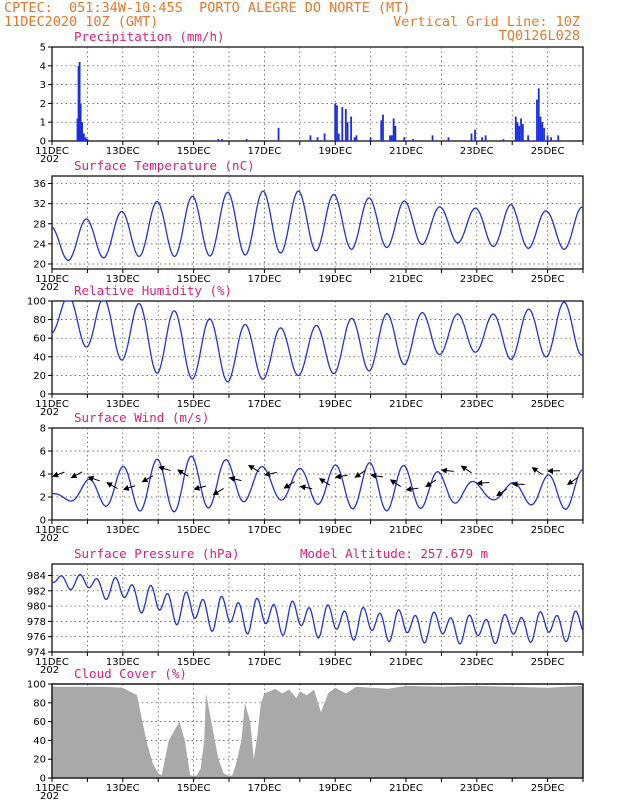 This screenshot has height=800, width=618. Describe the element at coordinates (43, 104) in the screenshot. I see `y-tick-label: 2` at that location.